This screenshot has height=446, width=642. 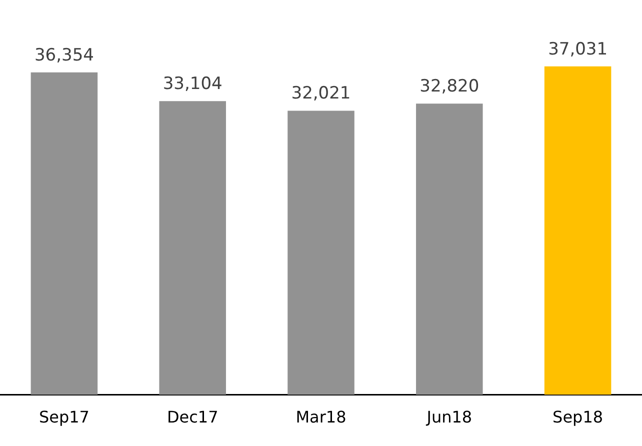 What do you see at coordinates (321, 94) in the screenshot?
I see `data-label: 32,021` at bounding box center [321, 94].